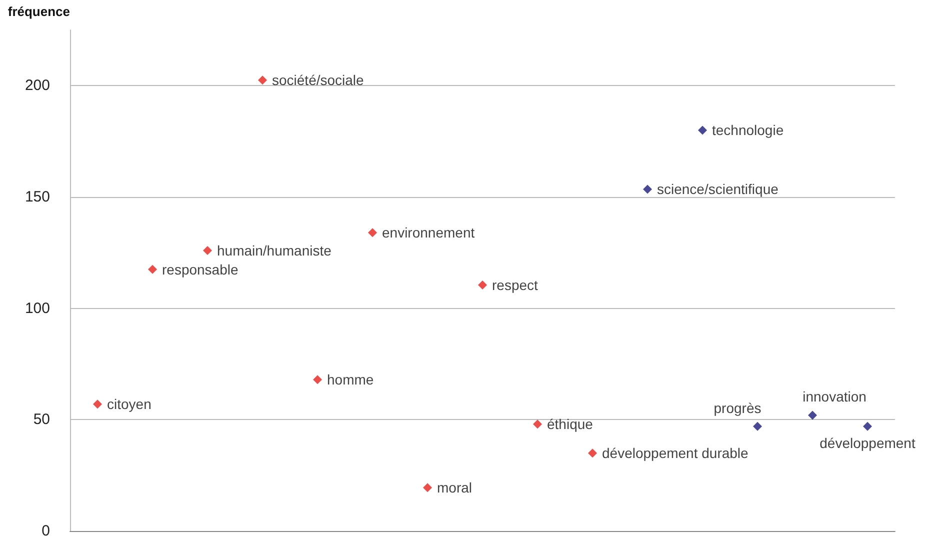  Describe the element at coordinates (515, 284) in the screenshot. I see `data-label: respect` at that location.